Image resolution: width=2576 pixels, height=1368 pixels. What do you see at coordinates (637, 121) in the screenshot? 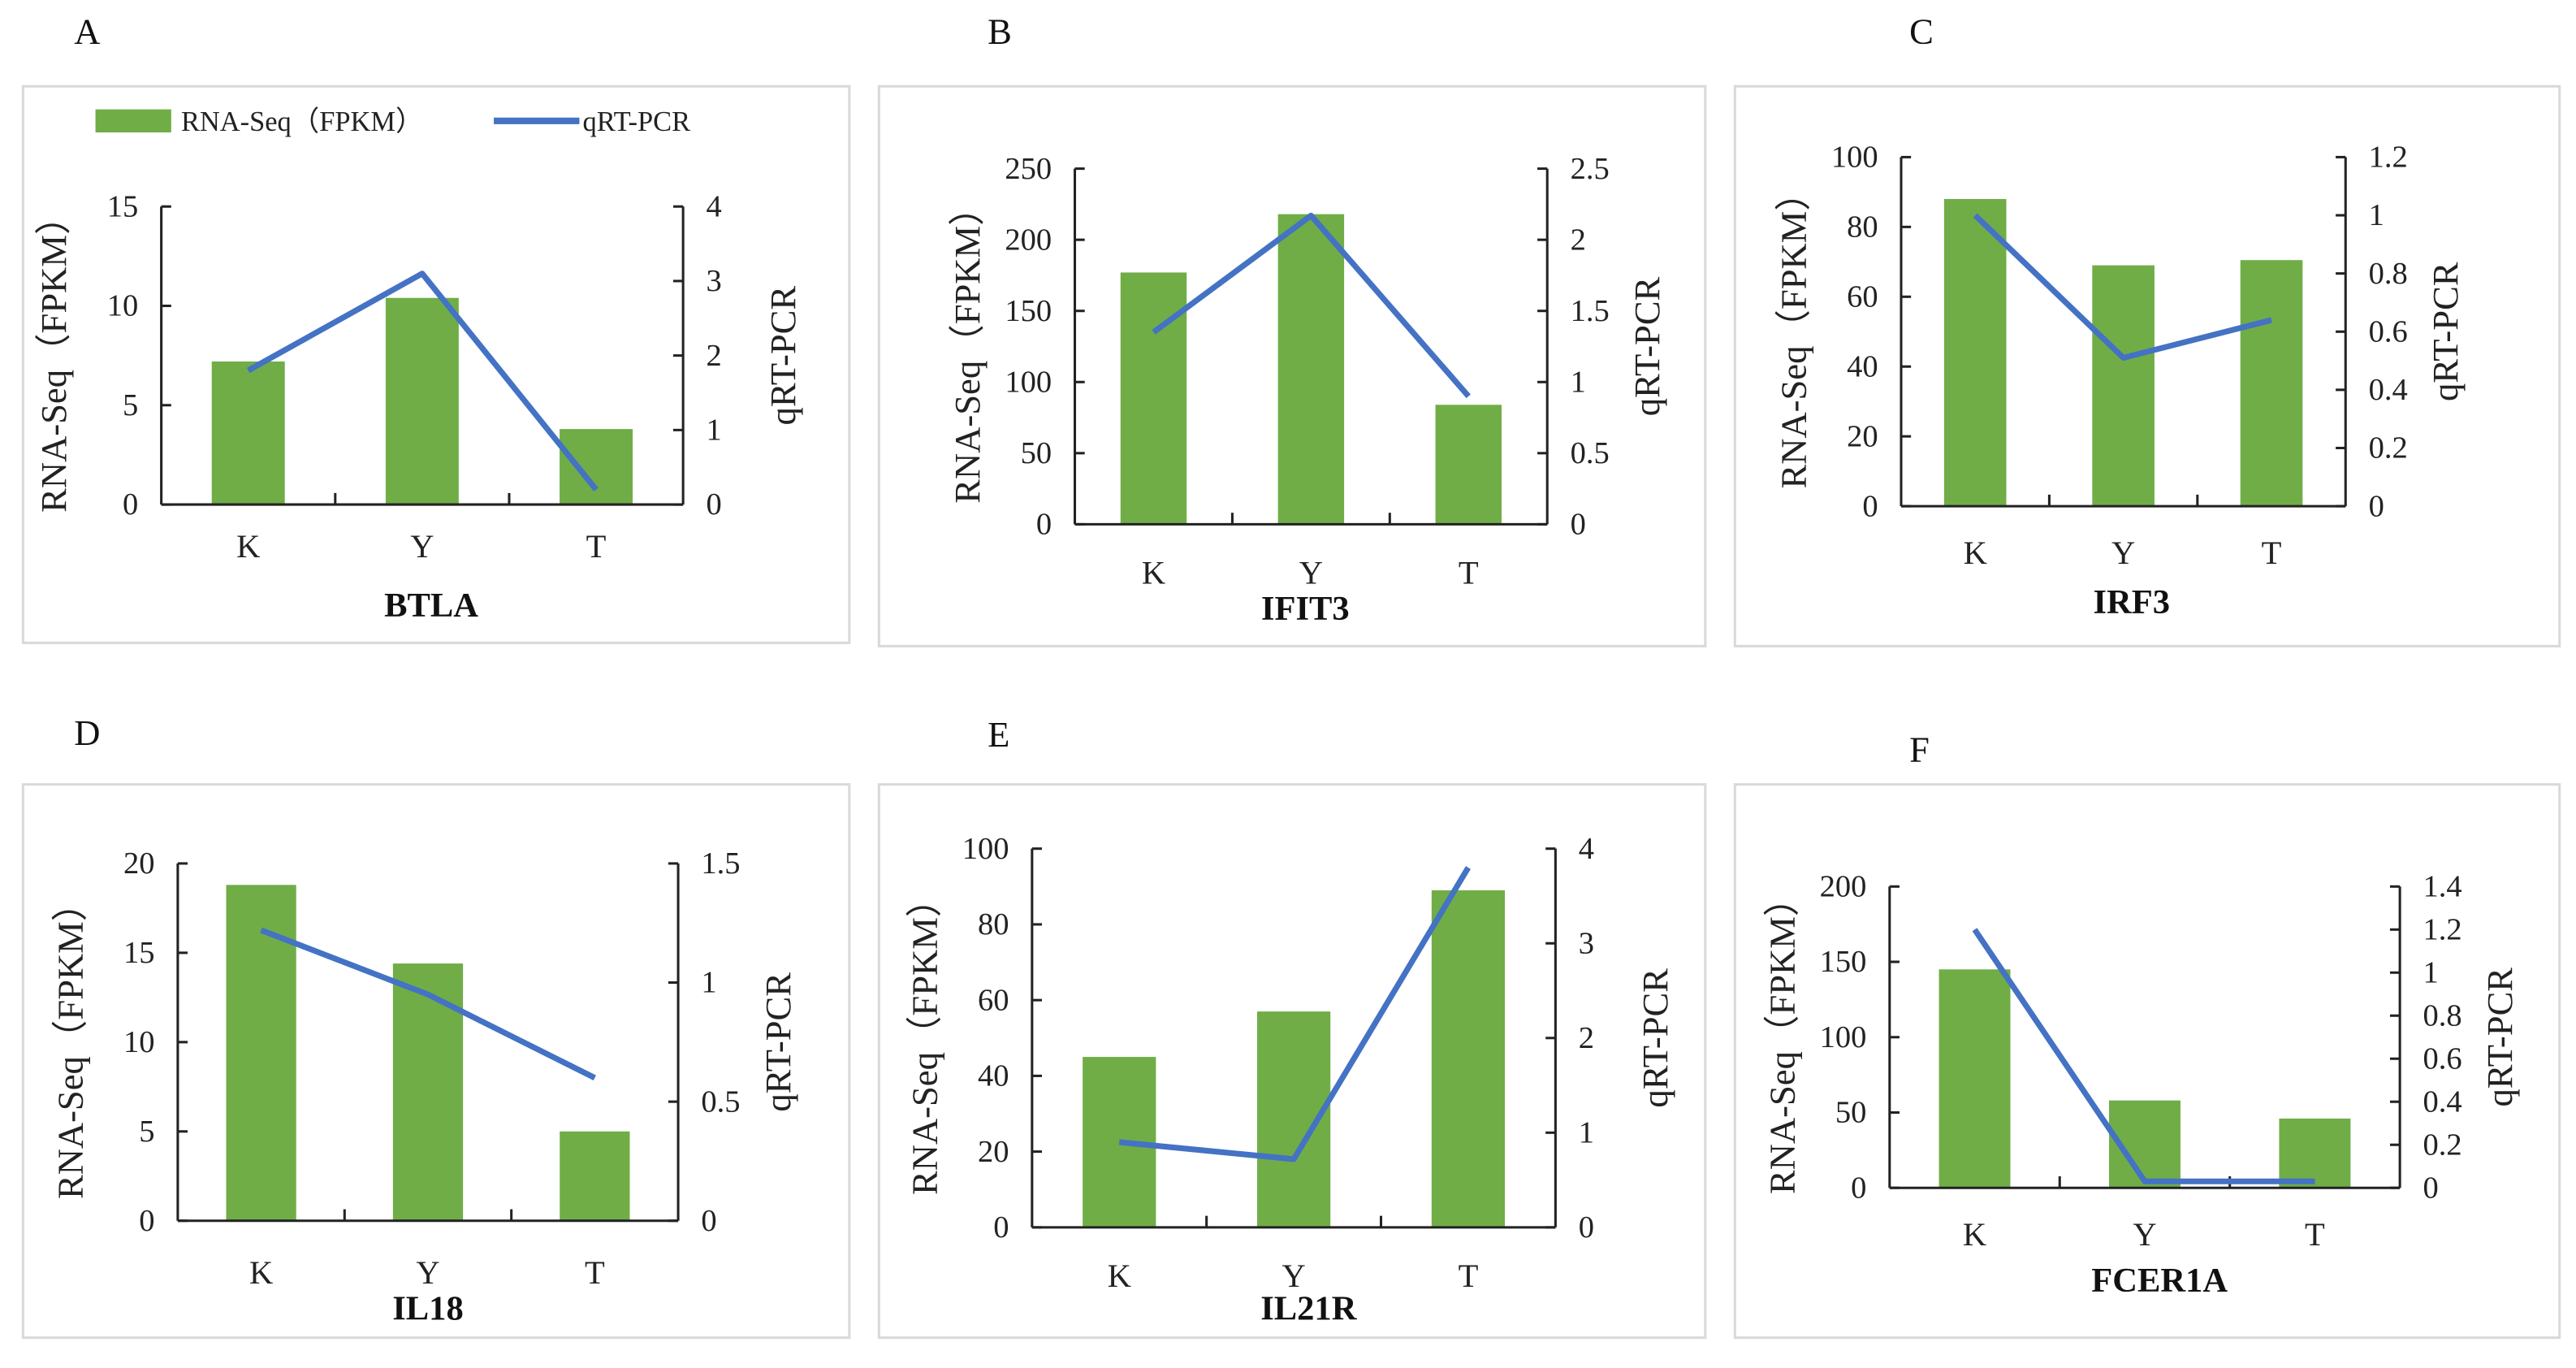
I see `legend-label: qRT-PCR` at bounding box center [637, 121].